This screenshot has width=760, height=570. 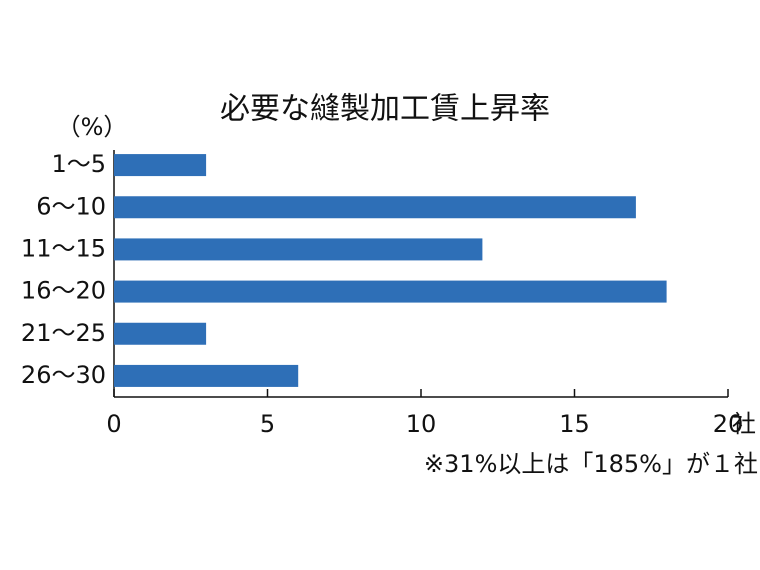 What do you see at coordinates (421, 424) in the screenshot?
I see `x-tick-label: 10` at bounding box center [421, 424].